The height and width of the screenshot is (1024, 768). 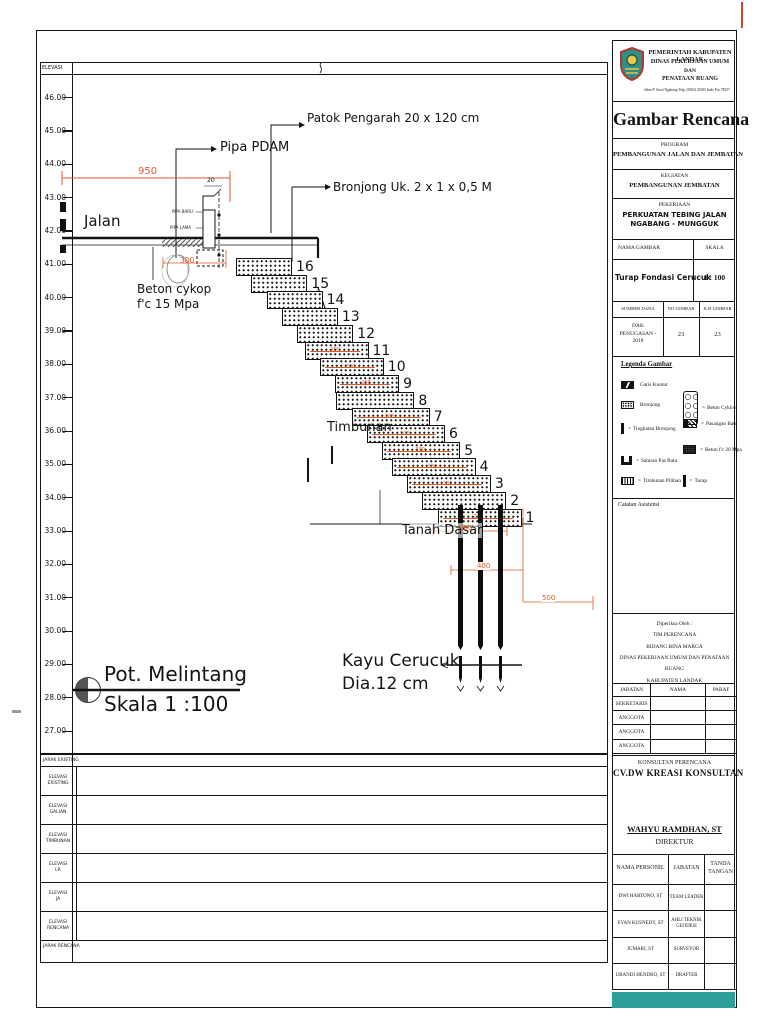 What do you see at coordinates (674, 205) in the screenshot?
I see `pekerjaan-label: PEKERJAAN` at bounding box center [674, 205].